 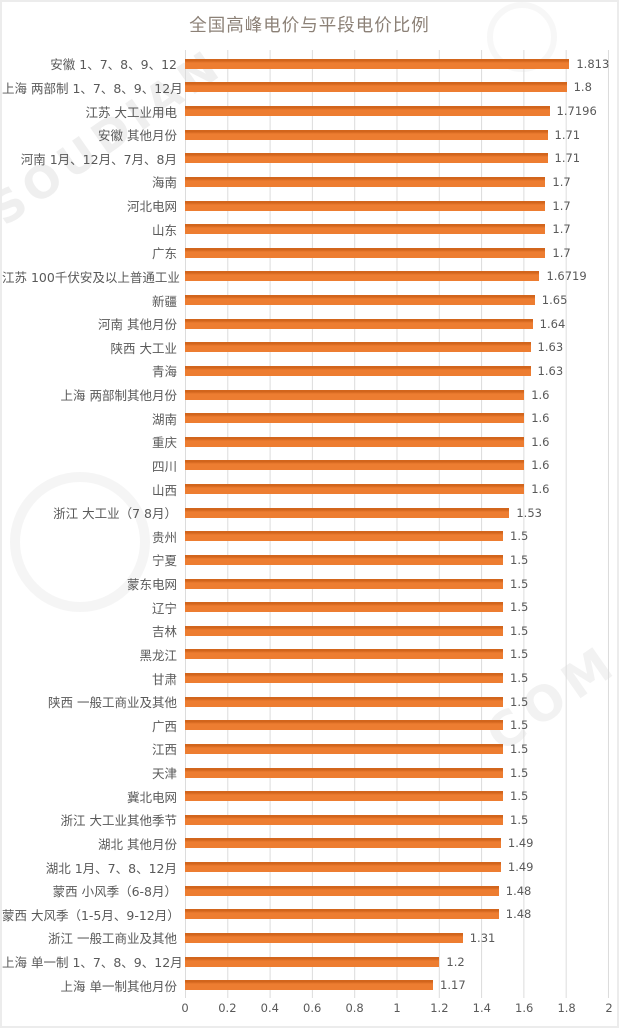 I want to click on category-label: 安徽 其他月份, so click(x=137, y=136).